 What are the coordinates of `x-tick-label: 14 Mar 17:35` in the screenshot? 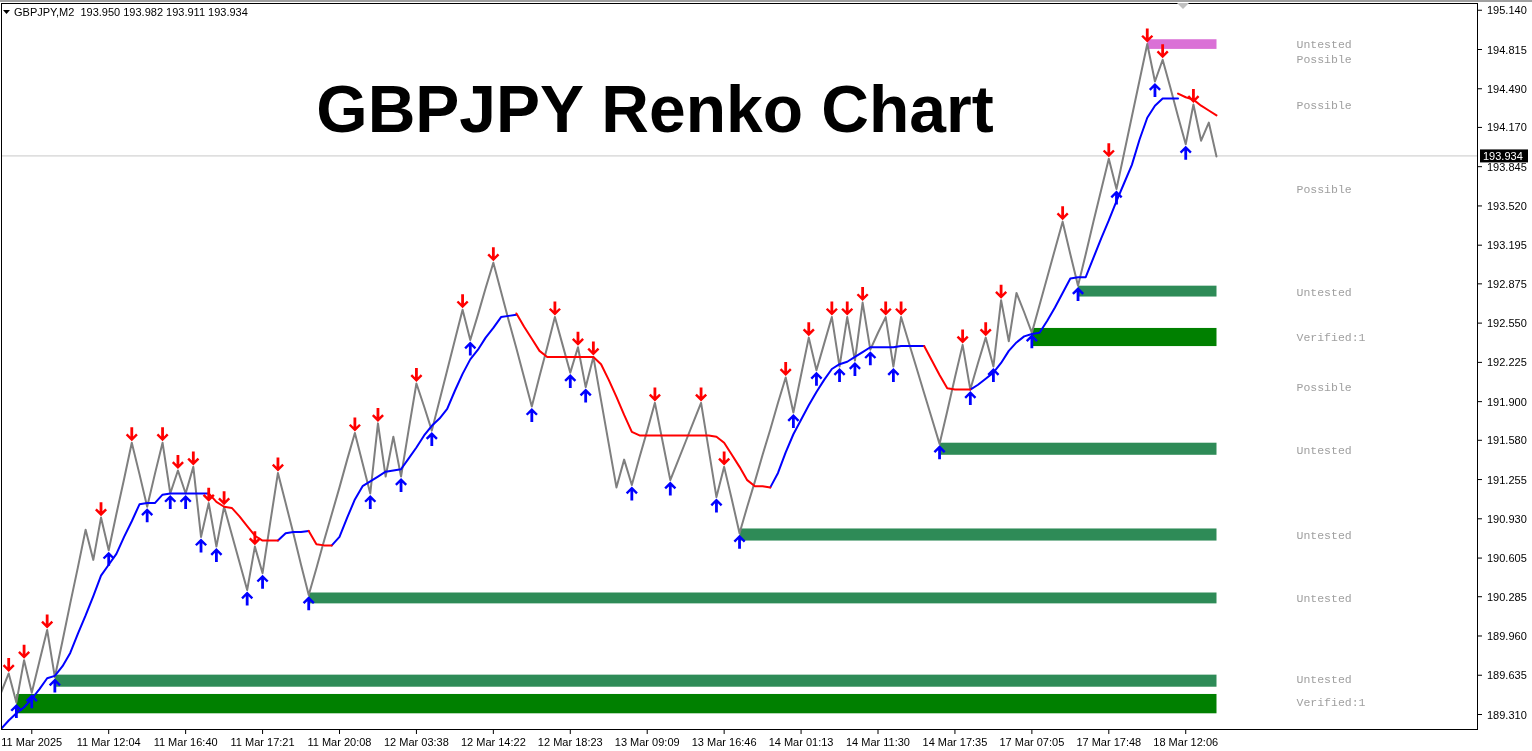 It's located at (955, 742).